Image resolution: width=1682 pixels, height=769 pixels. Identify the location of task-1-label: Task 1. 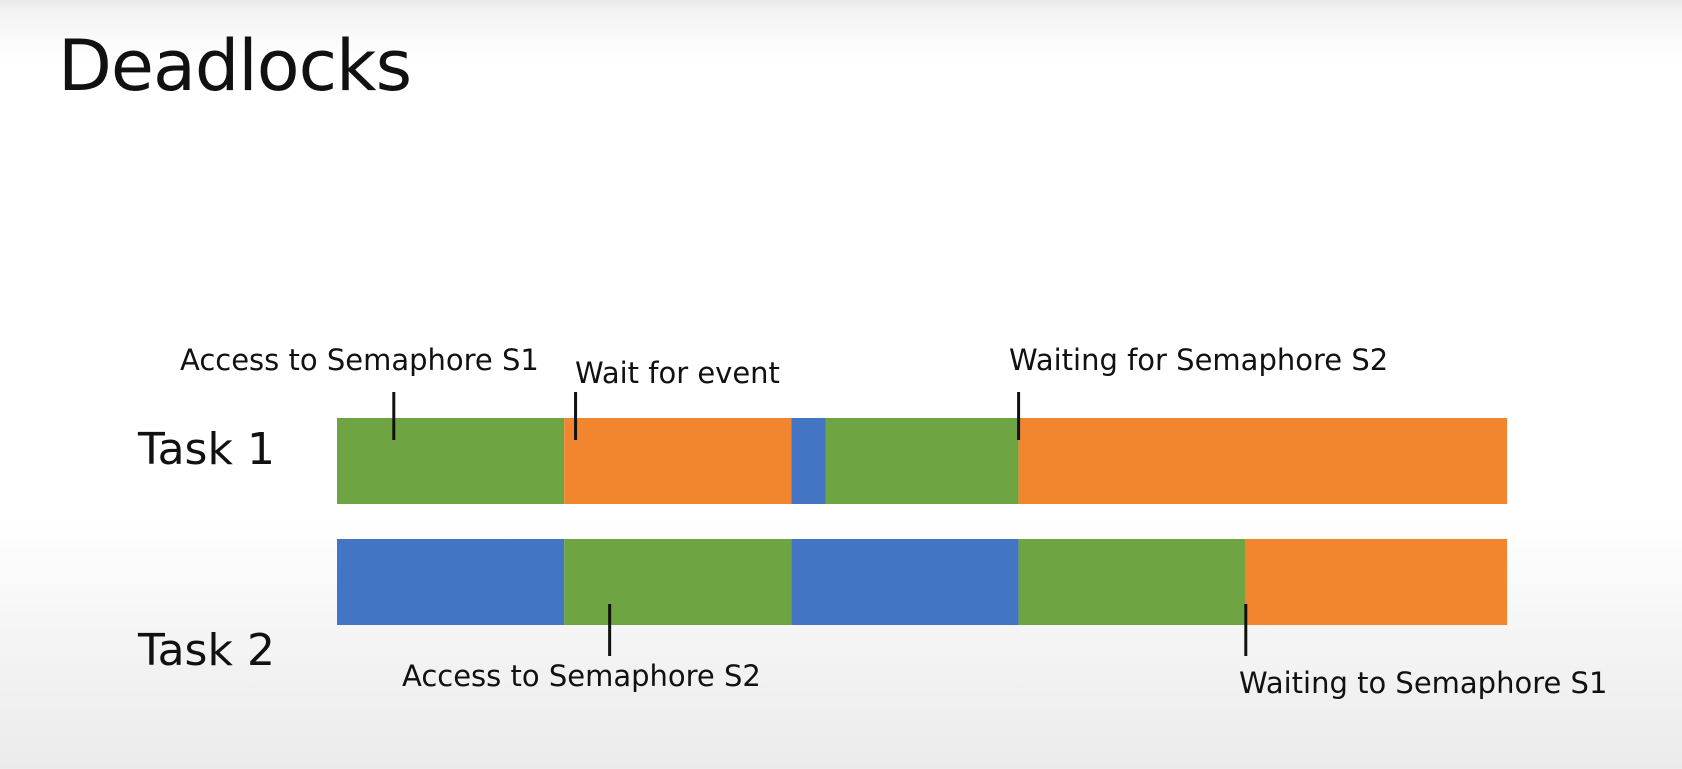
(206, 449).